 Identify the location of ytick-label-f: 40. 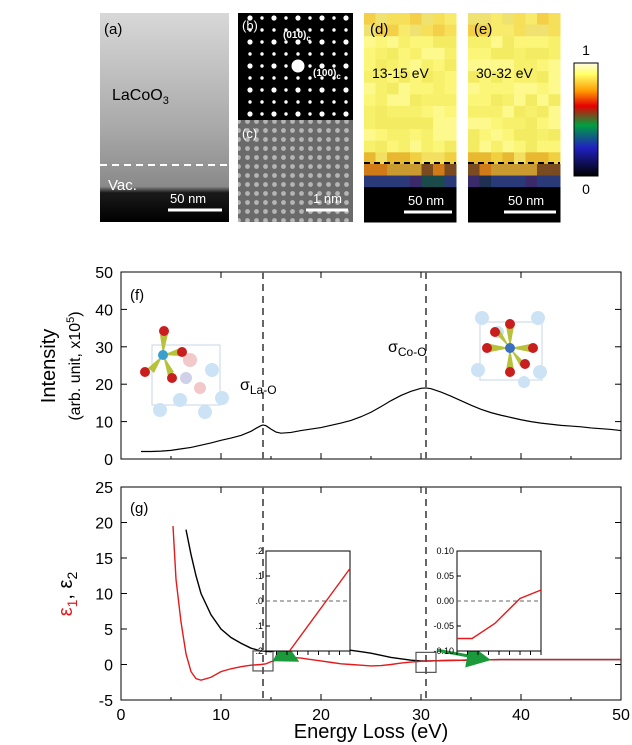
(104, 310).